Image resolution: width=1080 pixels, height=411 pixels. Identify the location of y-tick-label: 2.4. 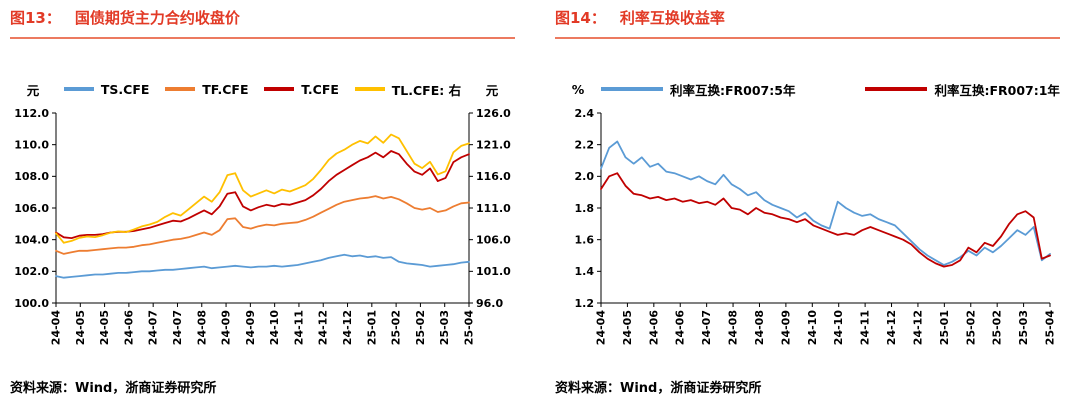
(585, 113).